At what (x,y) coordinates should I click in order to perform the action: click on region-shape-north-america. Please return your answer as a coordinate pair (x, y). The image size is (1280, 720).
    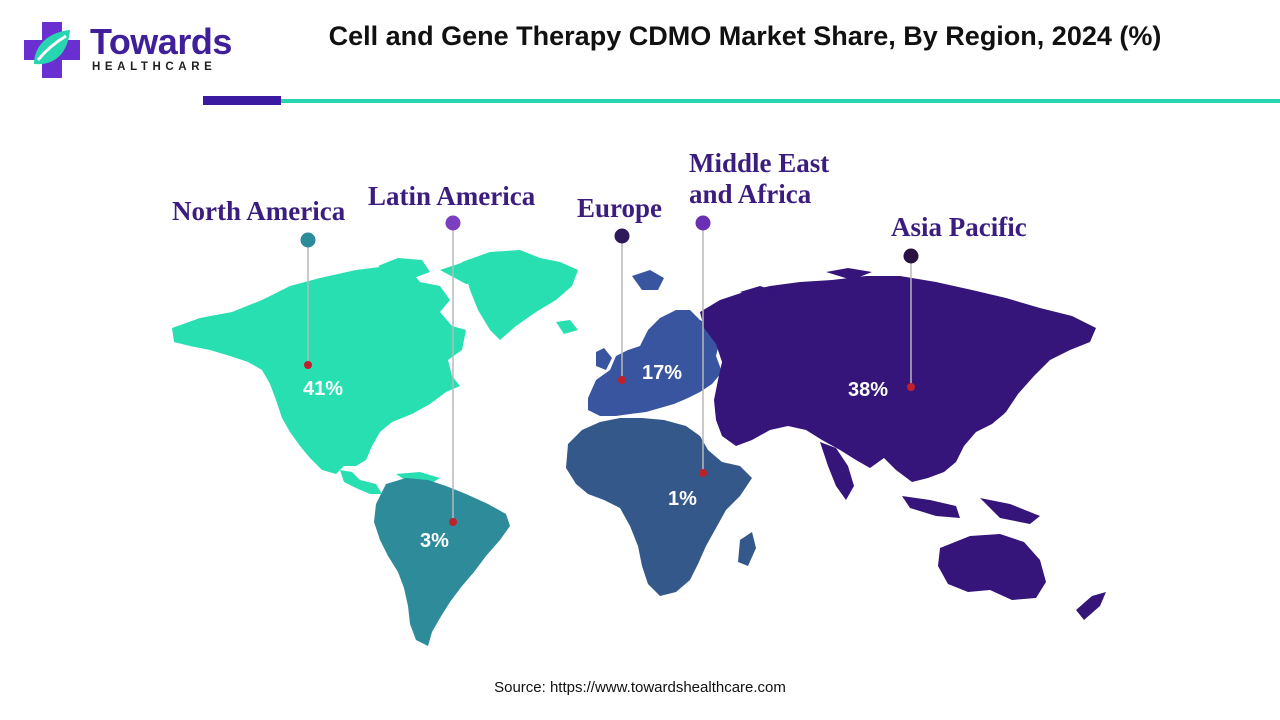
    Looking at the image, I should click on (375, 372).